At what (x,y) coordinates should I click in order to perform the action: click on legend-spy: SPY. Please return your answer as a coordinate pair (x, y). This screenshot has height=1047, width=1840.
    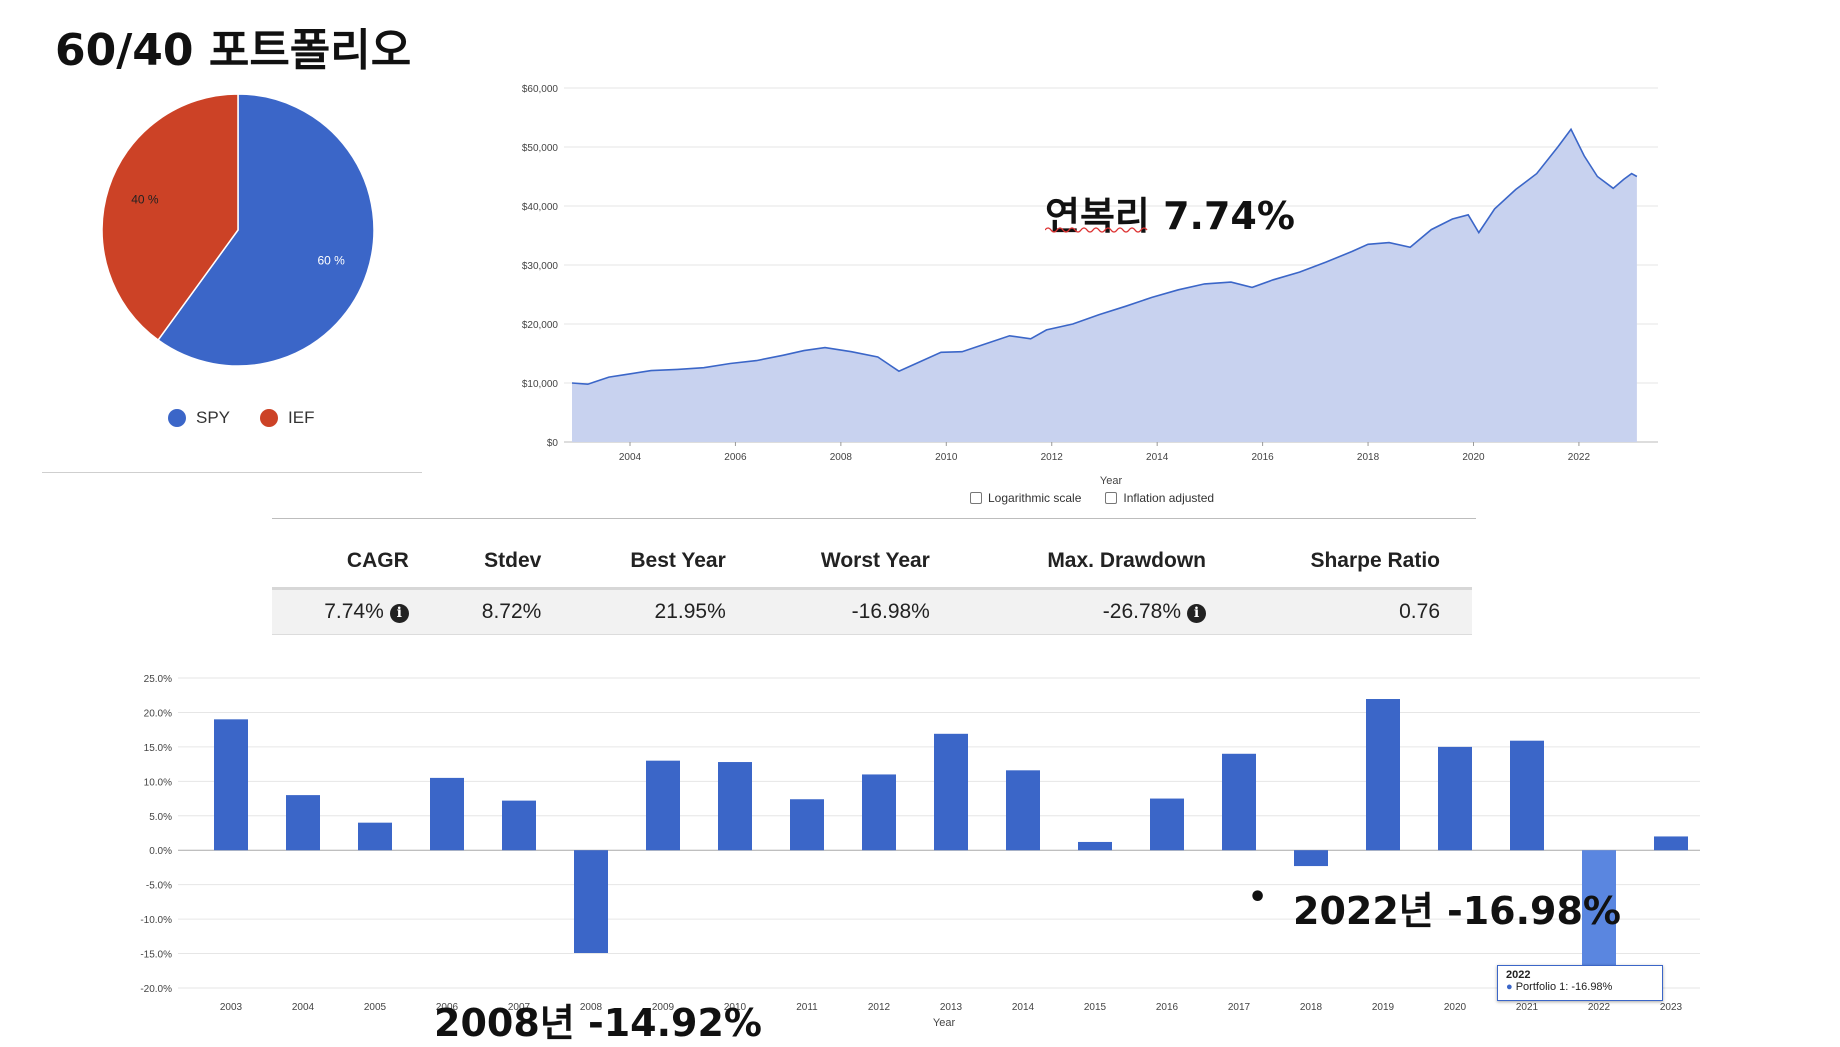
    Looking at the image, I should click on (199, 418).